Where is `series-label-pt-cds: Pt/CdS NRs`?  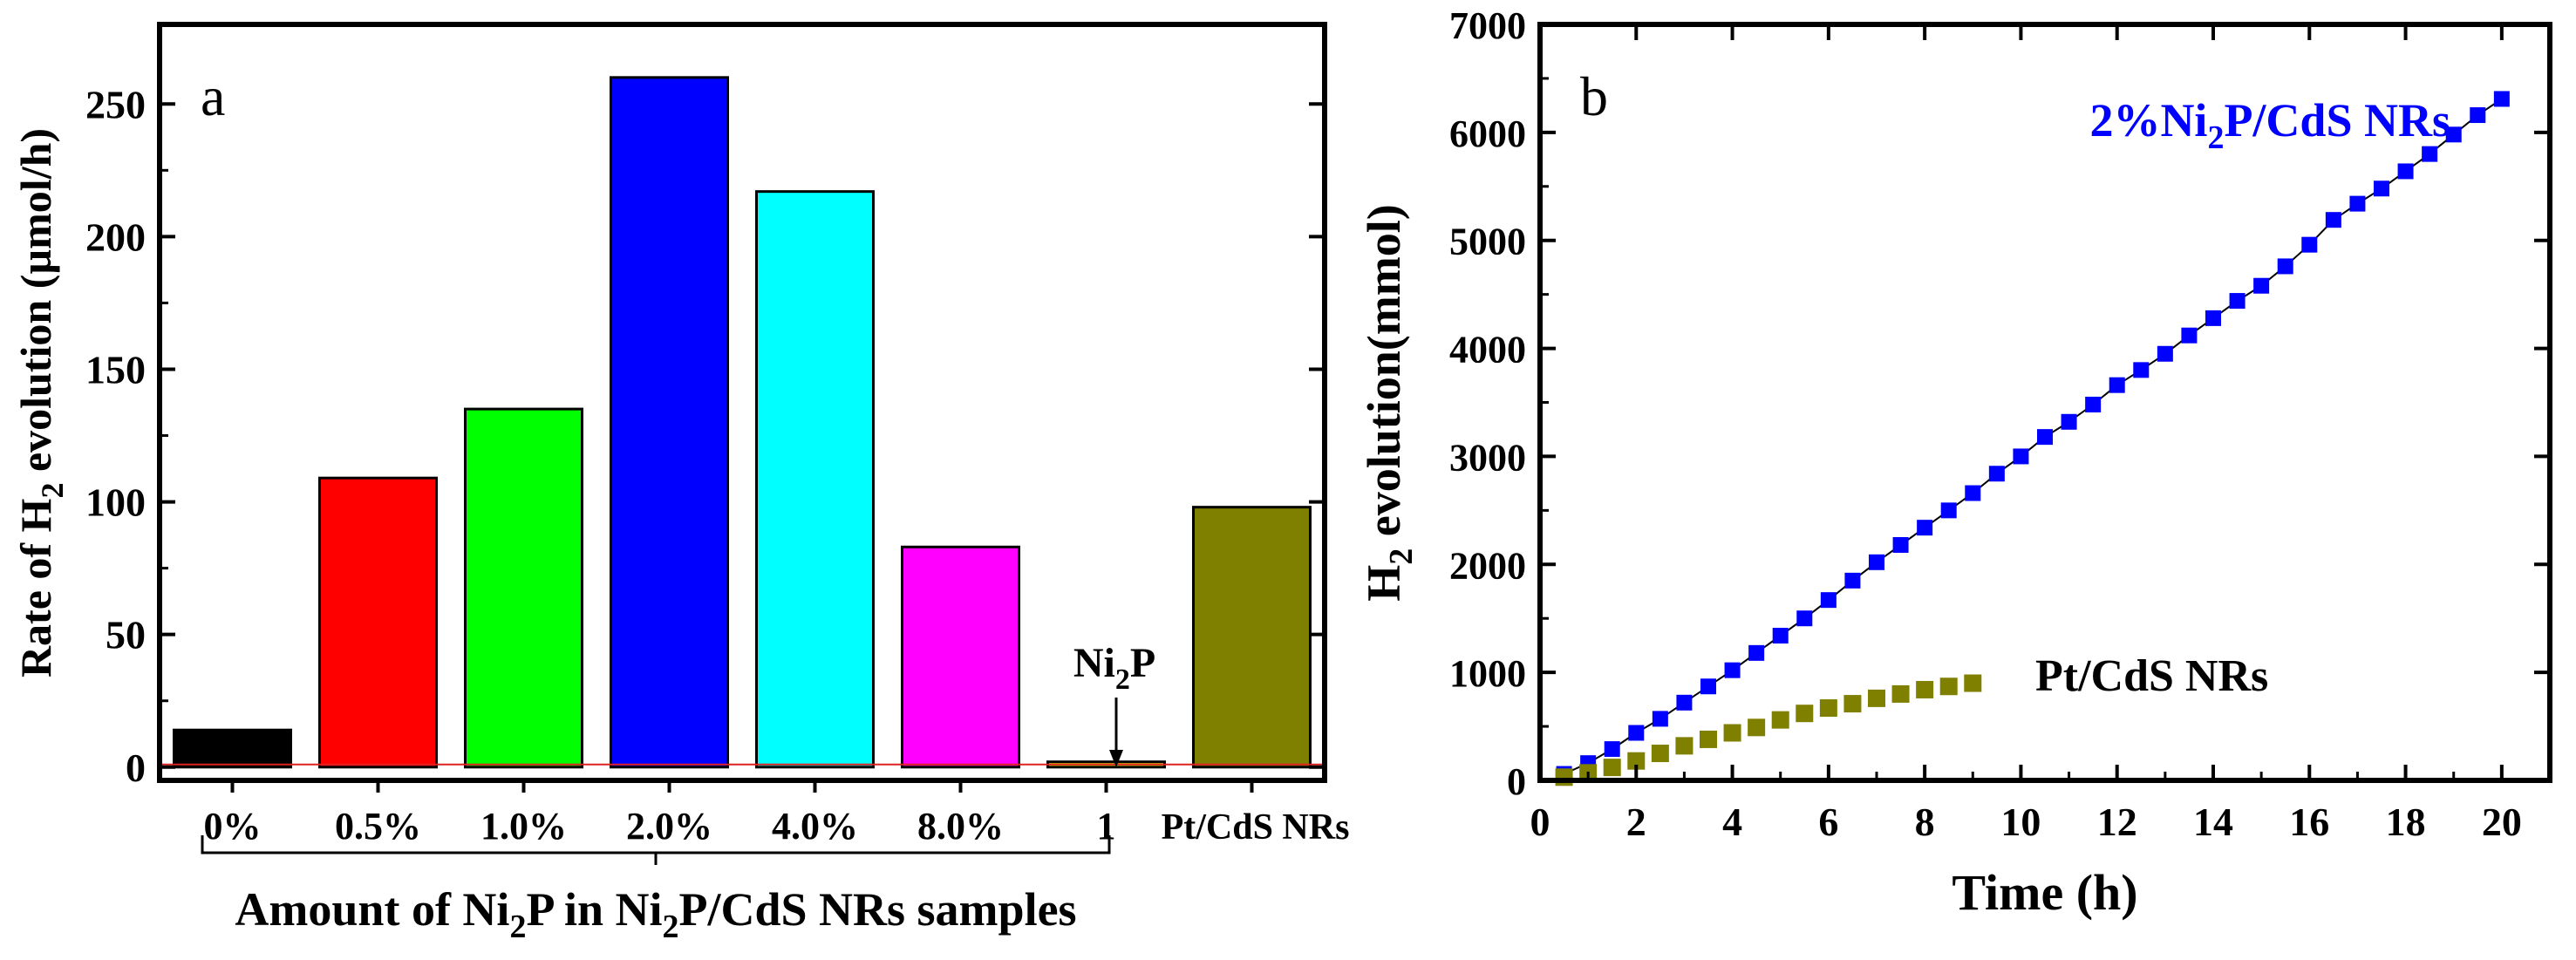
series-label-pt-cds: Pt/CdS NRs is located at coordinates (2151, 676).